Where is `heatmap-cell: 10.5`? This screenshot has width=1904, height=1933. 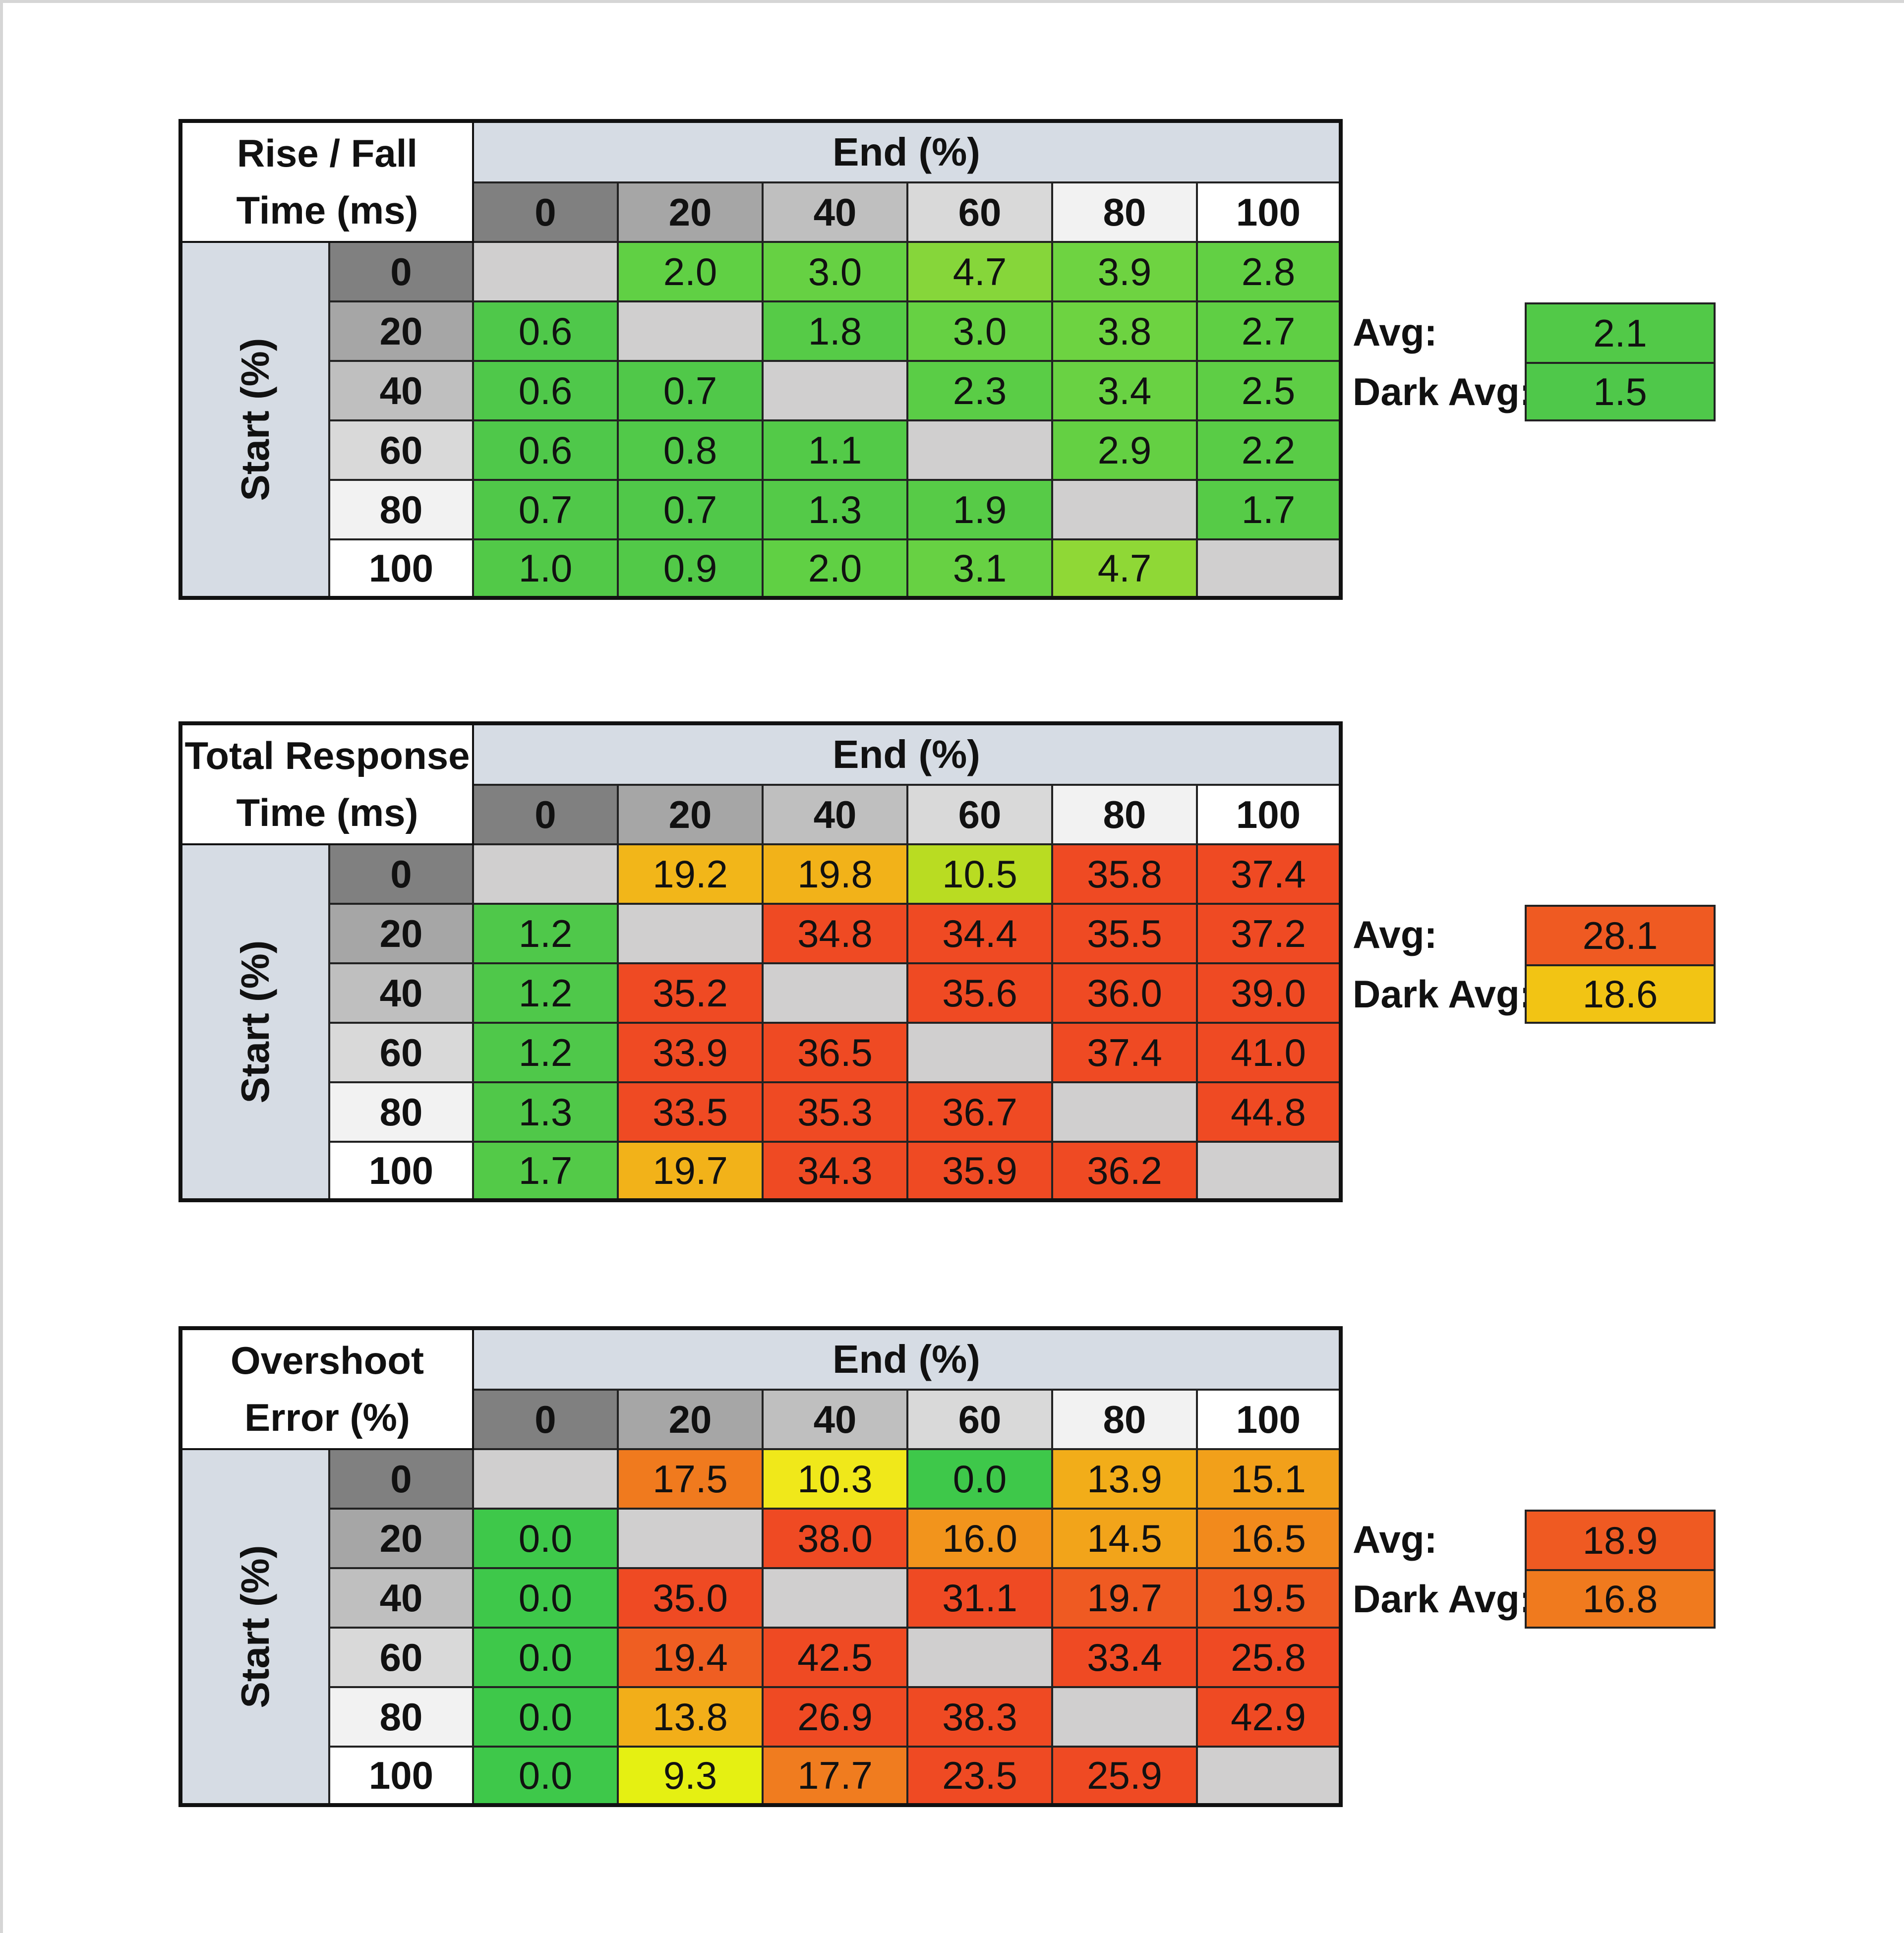 heatmap-cell: 10.5 is located at coordinates (980, 875).